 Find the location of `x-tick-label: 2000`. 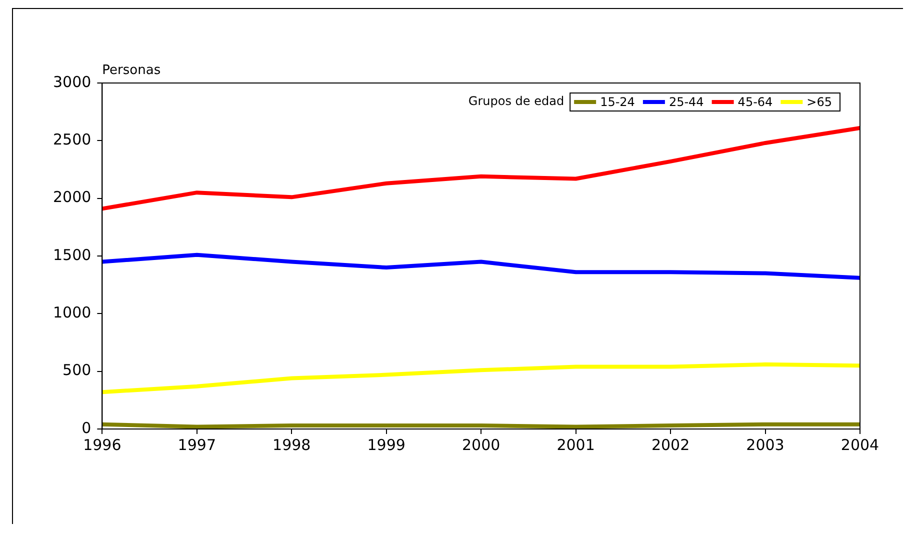

x-tick-label: 2000 is located at coordinates (481, 445).